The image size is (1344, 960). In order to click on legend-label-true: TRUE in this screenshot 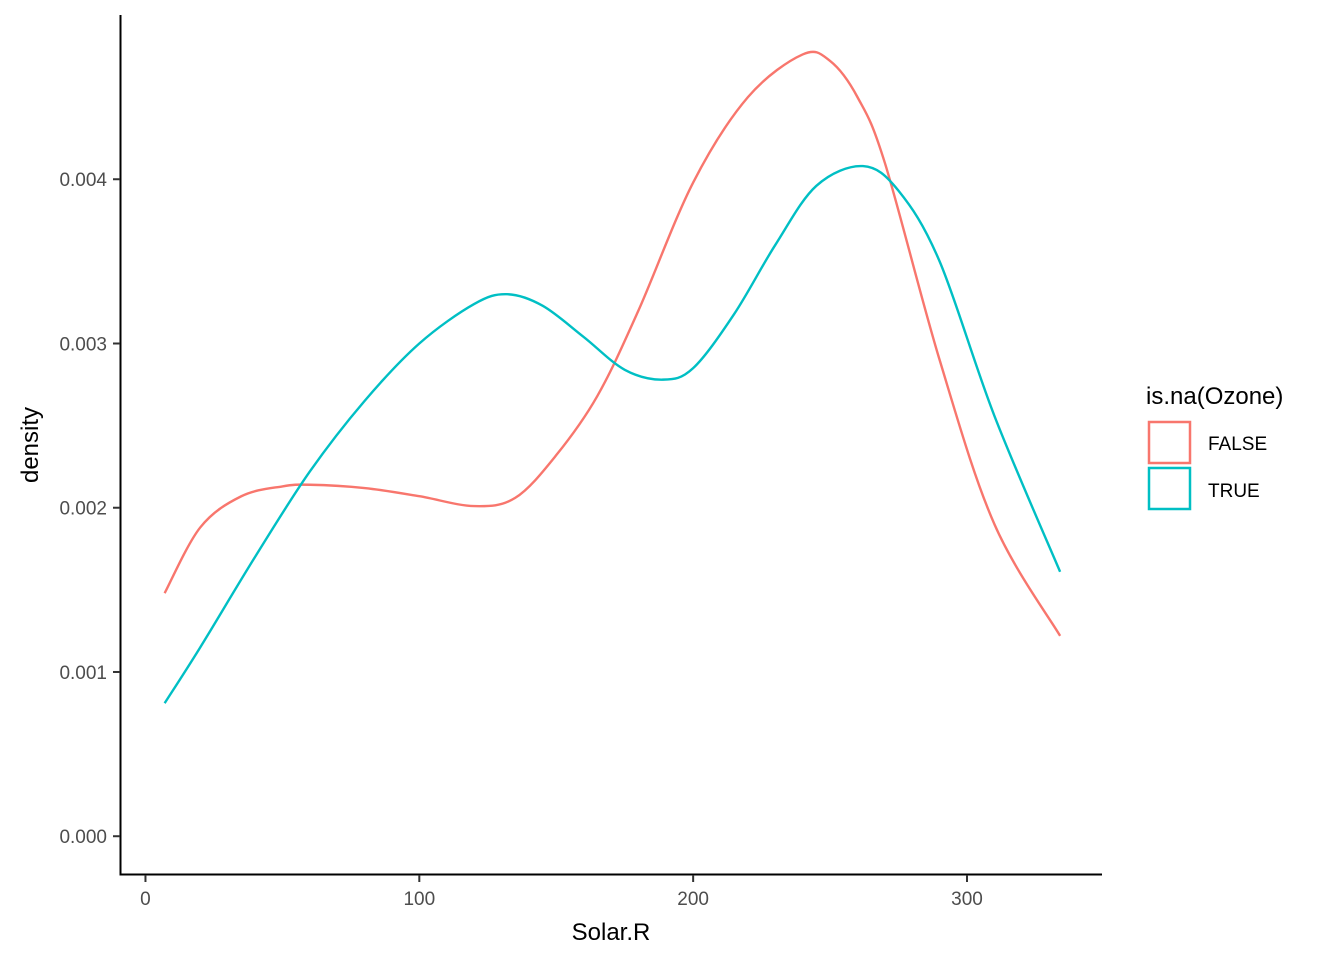, I will do `click(1234, 491)`.